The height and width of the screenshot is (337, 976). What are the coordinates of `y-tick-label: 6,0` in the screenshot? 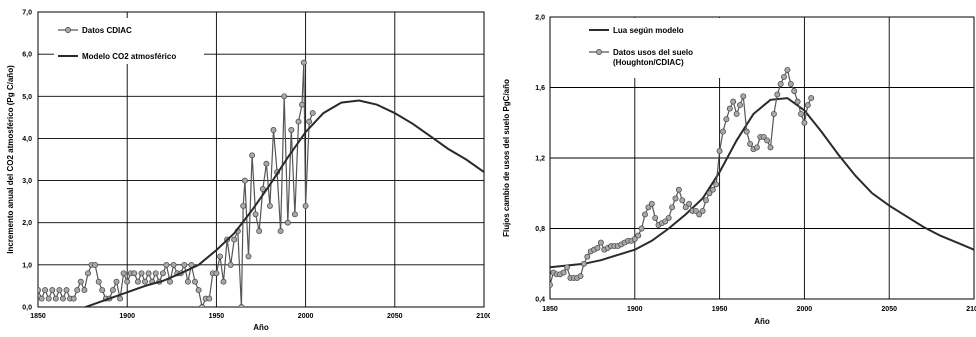 It's located at (27, 55).